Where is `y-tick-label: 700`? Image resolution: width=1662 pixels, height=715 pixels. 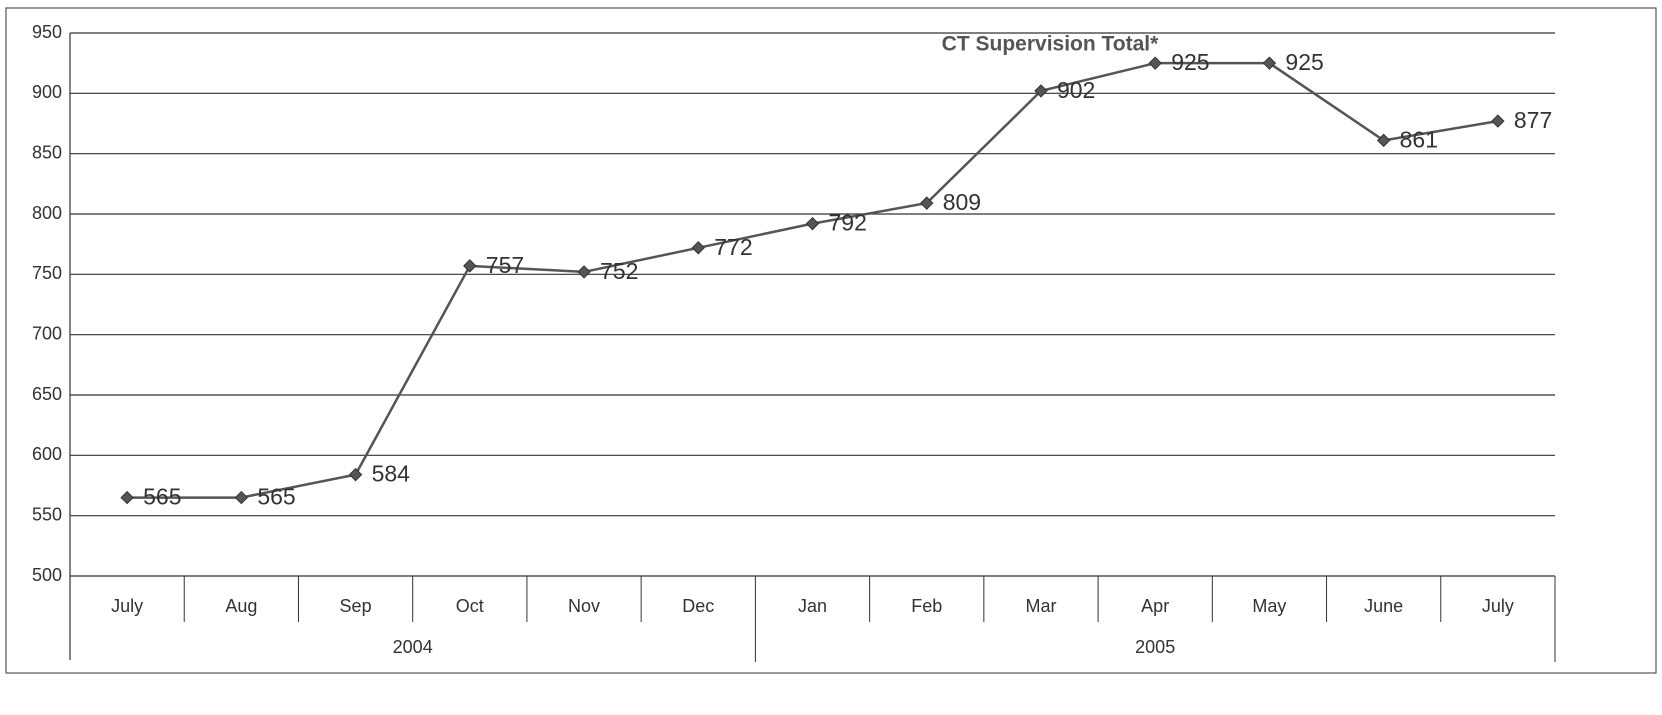
y-tick-label: 700 is located at coordinates (47, 333).